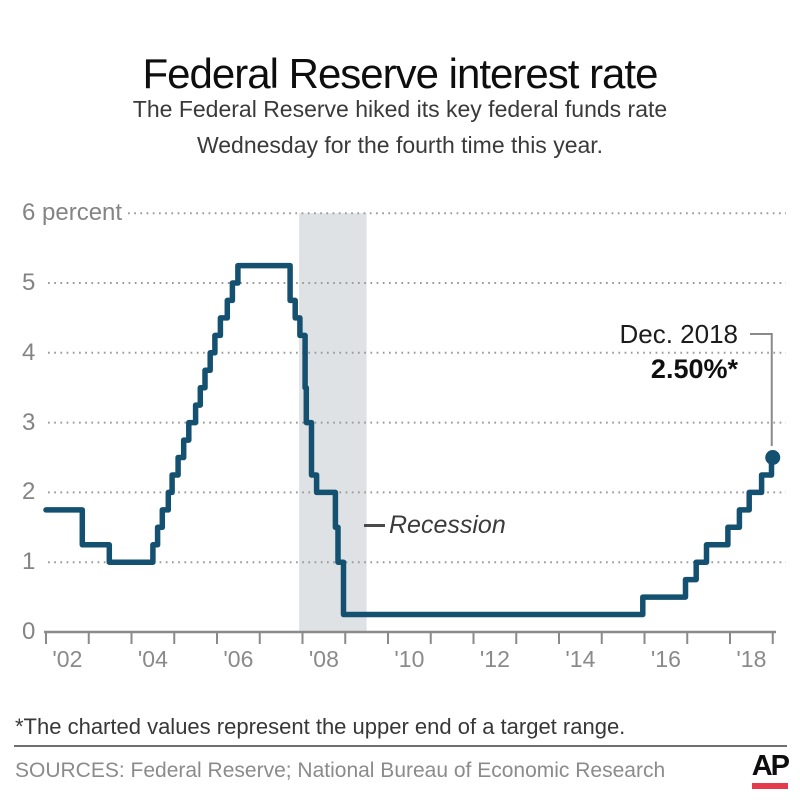 This screenshot has width=800, height=800. I want to click on x-axis-label: '06, so click(238, 659).